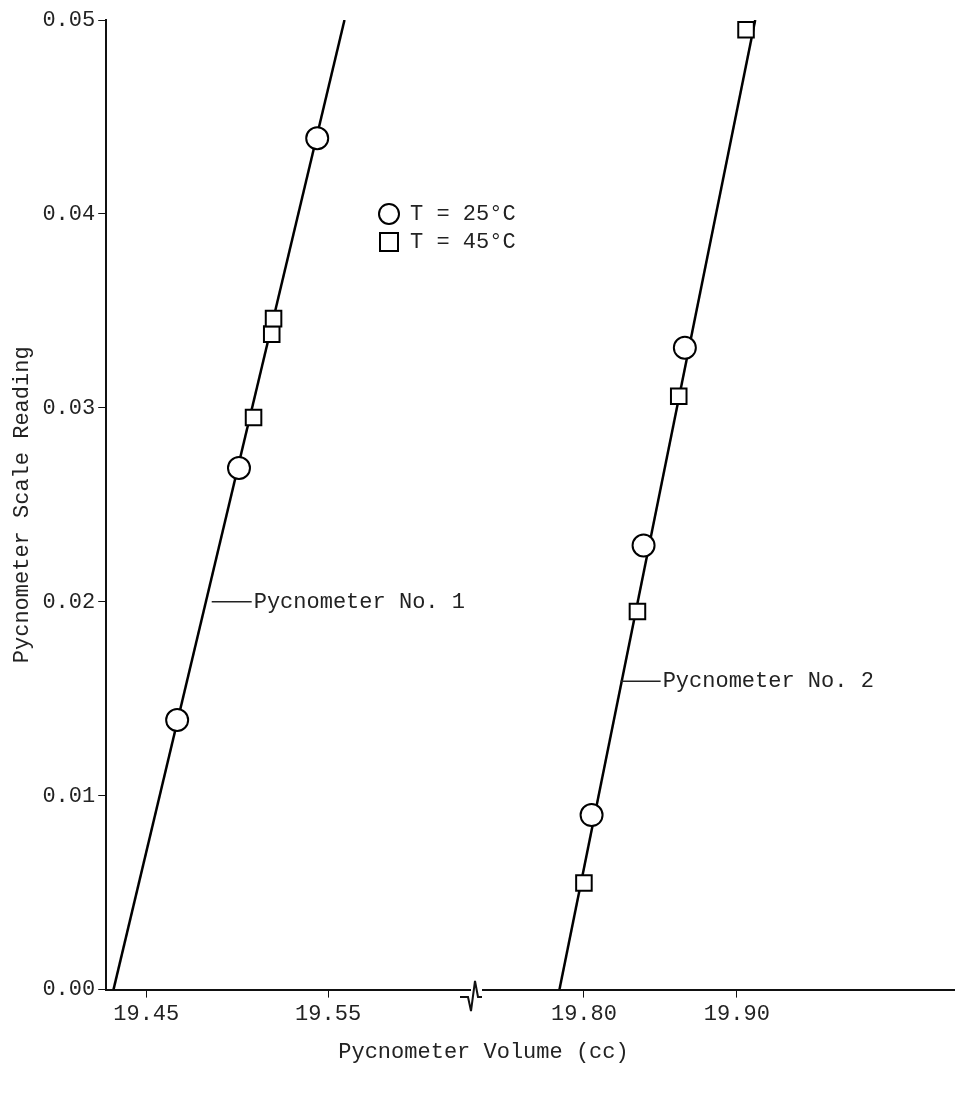 The width and height of the screenshot is (967, 1097). Describe the element at coordinates (69, 602) in the screenshot. I see `y-tick-label: 0.02` at that location.